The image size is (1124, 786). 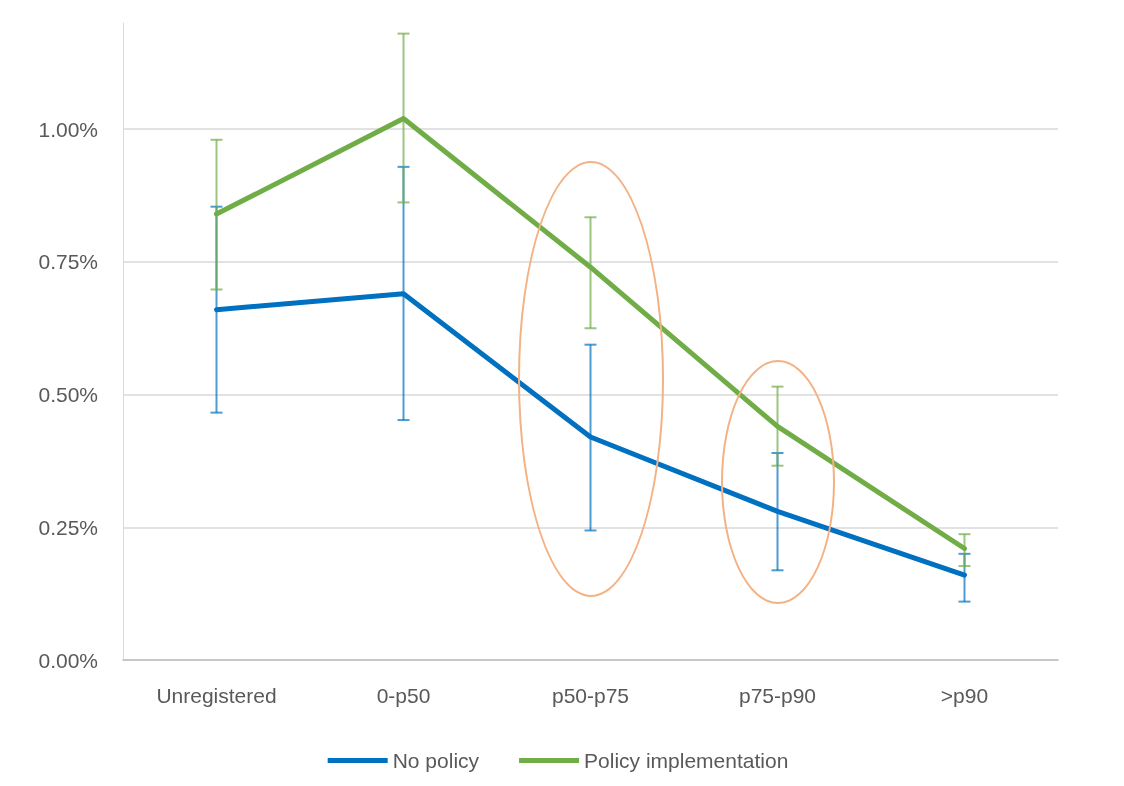 I want to click on x-tick-label: 0-p50, so click(x=403, y=695).